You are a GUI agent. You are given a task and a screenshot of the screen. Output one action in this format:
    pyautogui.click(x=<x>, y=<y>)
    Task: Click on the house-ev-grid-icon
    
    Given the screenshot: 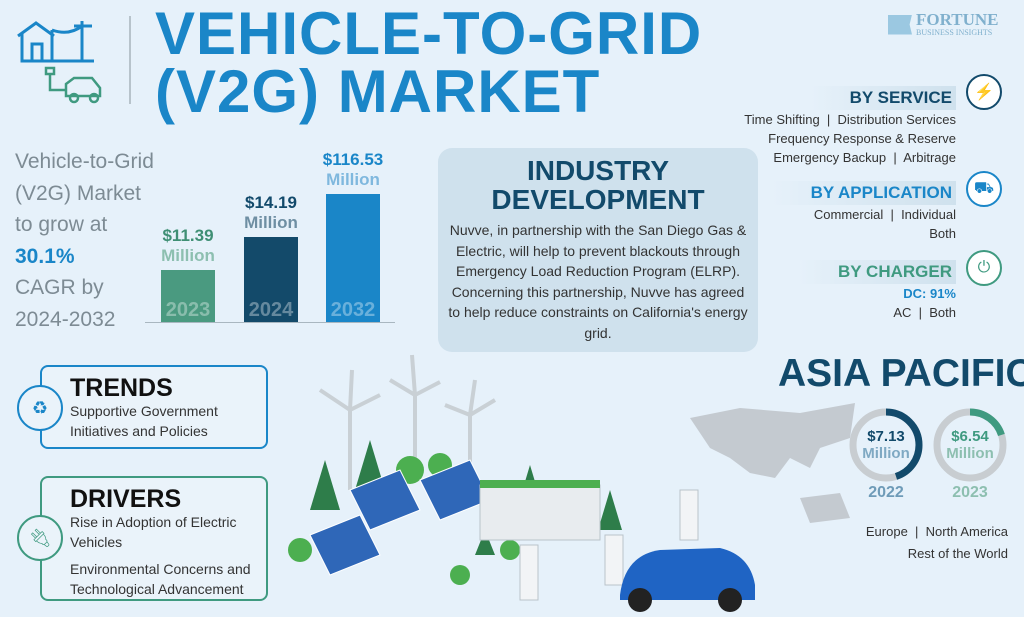 What is the action you would take?
    pyautogui.click(x=59, y=62)
    